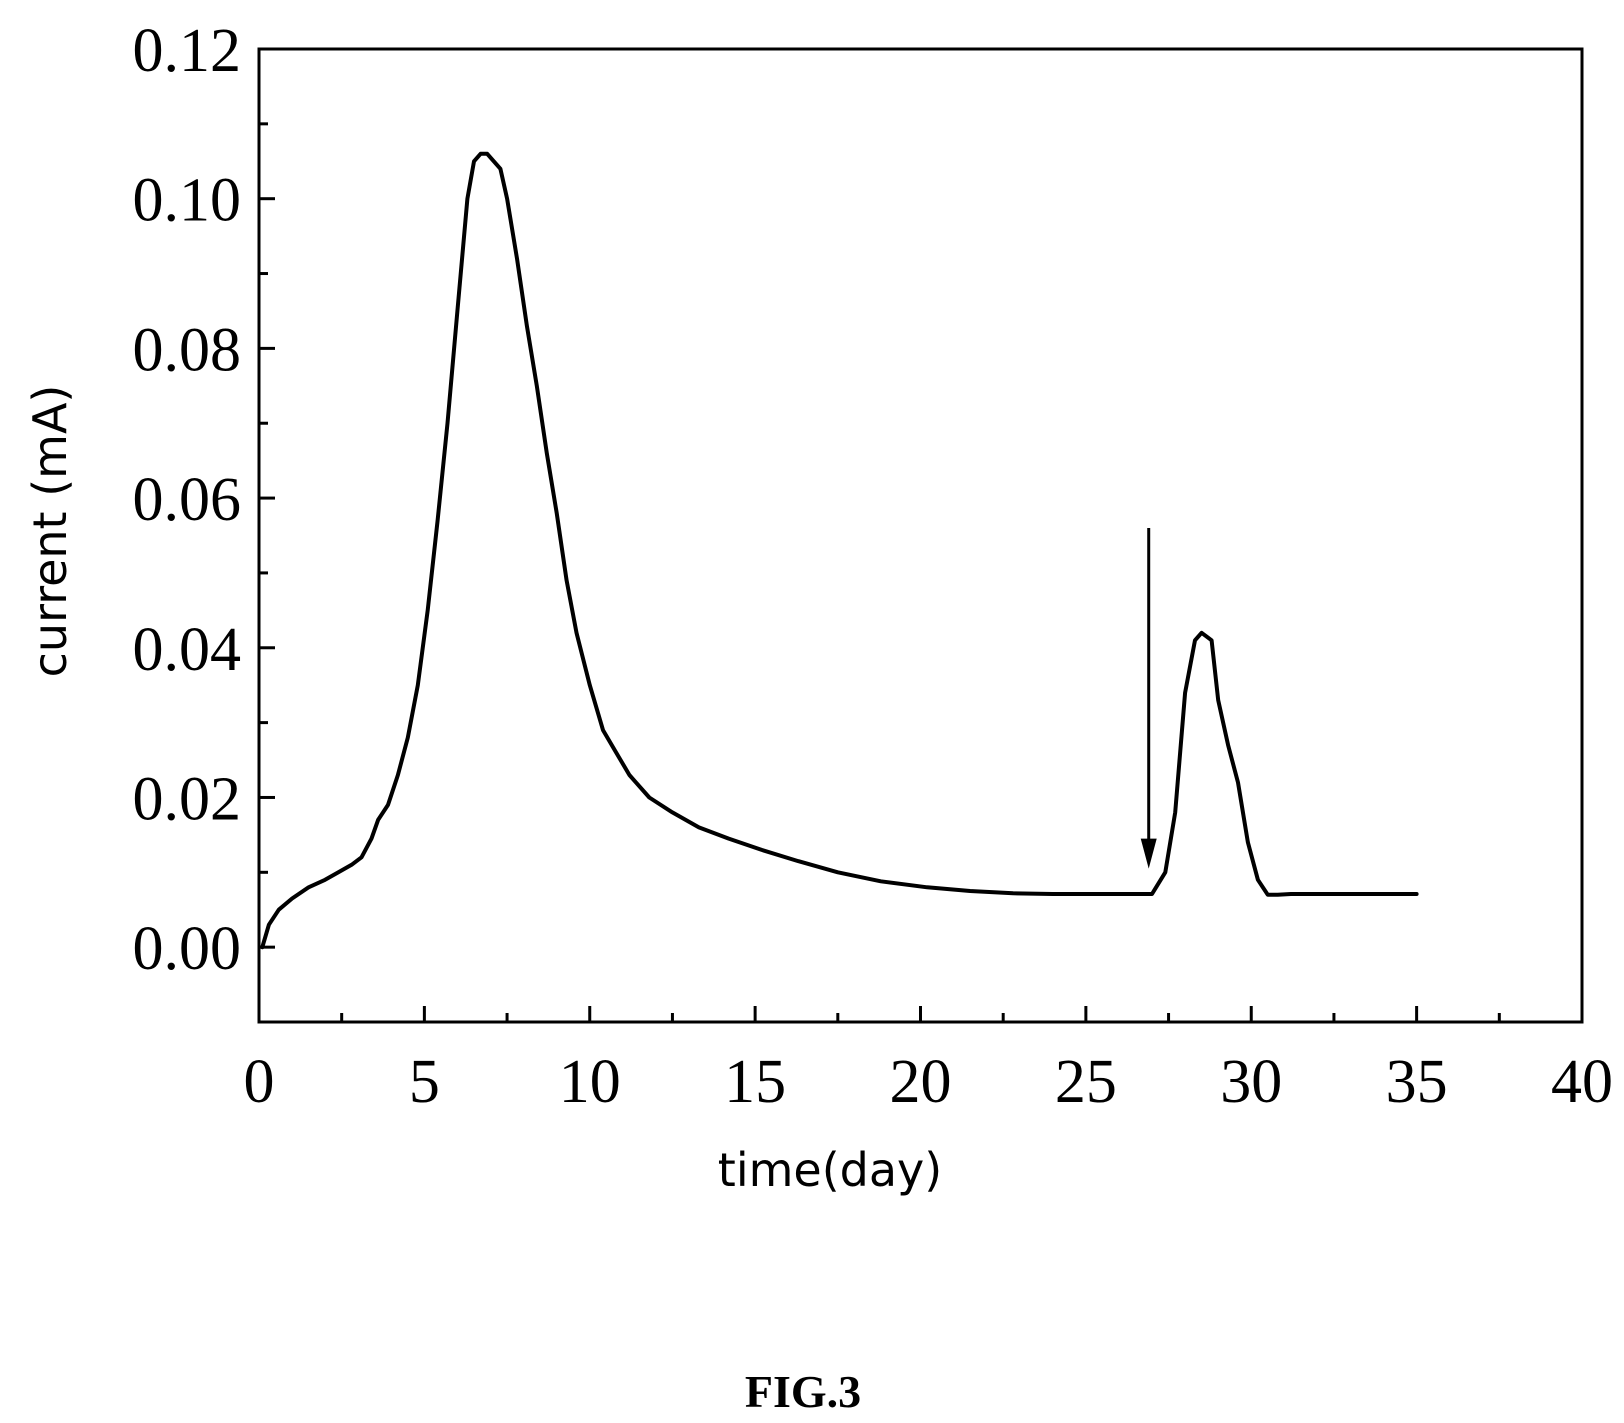 Image resolution: width=1624 pixels, height=1423 pixels. What do you see at coordinates (1251, 1082) in the screenshot?
I see `x-tick-label: 30` at bounding box center [1251, 1082].